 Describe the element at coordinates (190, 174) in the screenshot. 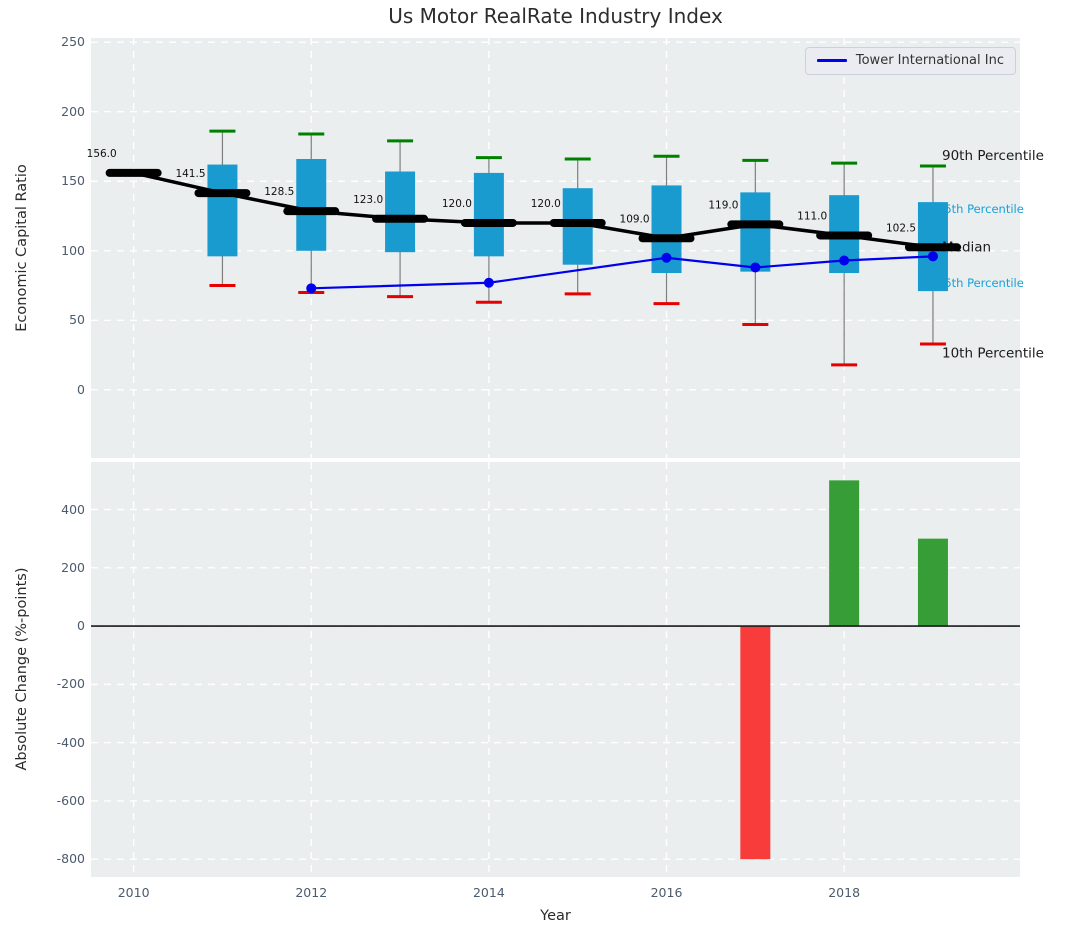

I see `median-value-label-2011: 141.5` at that location.